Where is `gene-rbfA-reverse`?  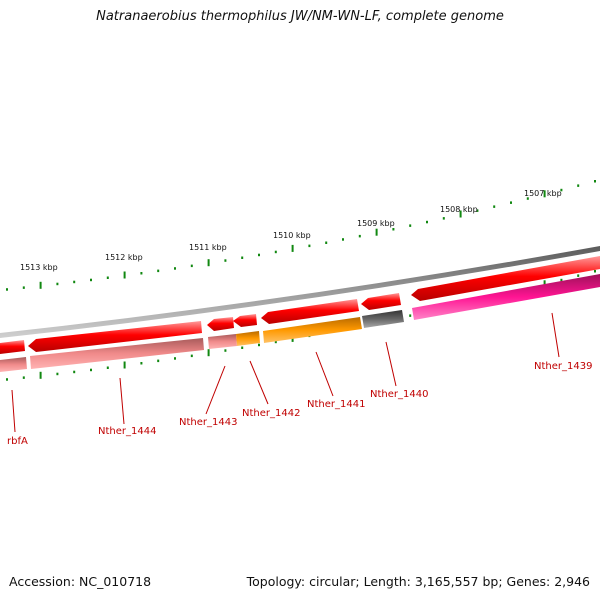 gene-rbfA-reverse is located at coordinates (13, 364).